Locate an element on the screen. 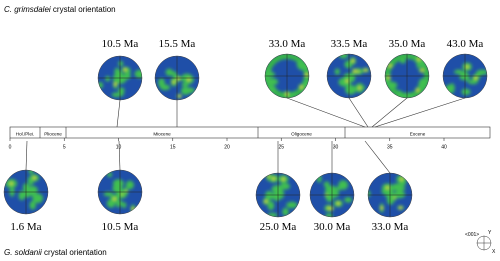 This screenshot has height=261, width=500. axis-legend: <001> Y X is located at coordinates (480, 242).